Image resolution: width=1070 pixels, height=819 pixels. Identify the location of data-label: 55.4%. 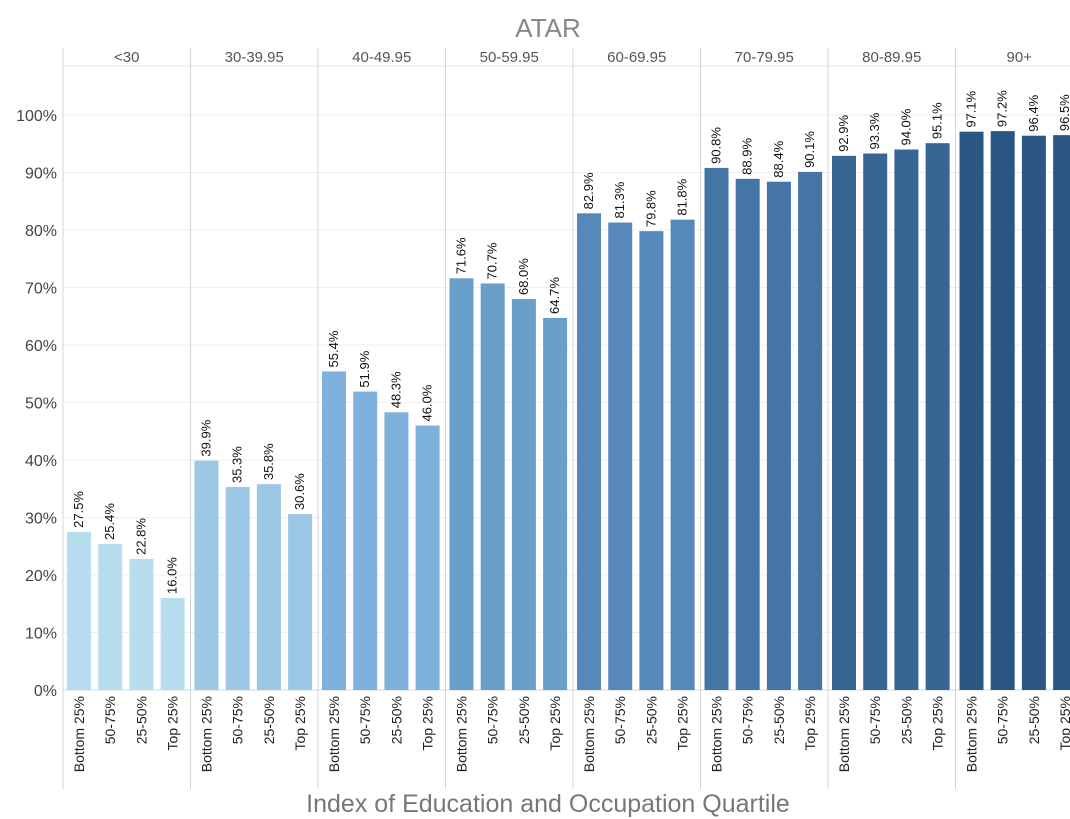
(333, 348).